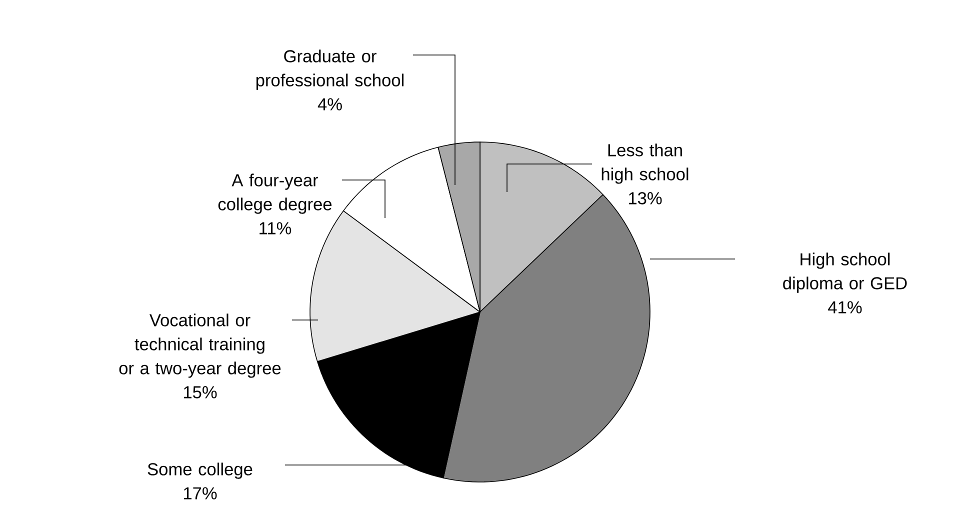 Image resolution: width=966 pixels, height=512 pixels. What do you see at coordinates (200, 470) in the screenshot?
I see `slice-label: Some college` at bounding box center [200, 470].